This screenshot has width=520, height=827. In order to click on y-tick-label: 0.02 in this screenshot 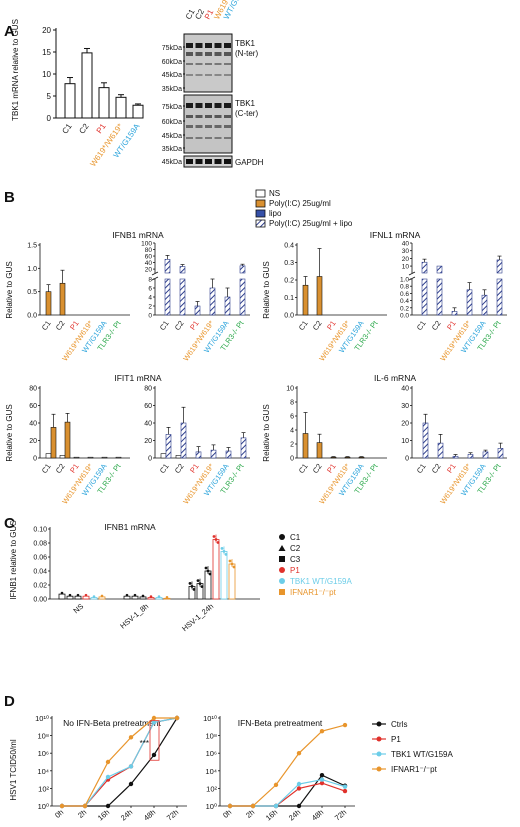, I will do `click(40, 586)`.